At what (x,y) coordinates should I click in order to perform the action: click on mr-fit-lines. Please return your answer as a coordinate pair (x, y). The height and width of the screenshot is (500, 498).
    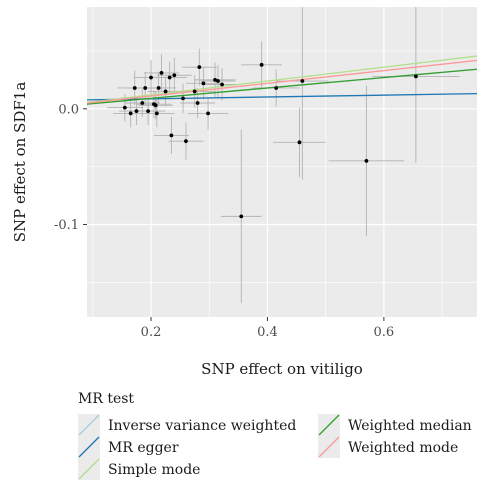
    Looking at the image, I should click on (282, 80).